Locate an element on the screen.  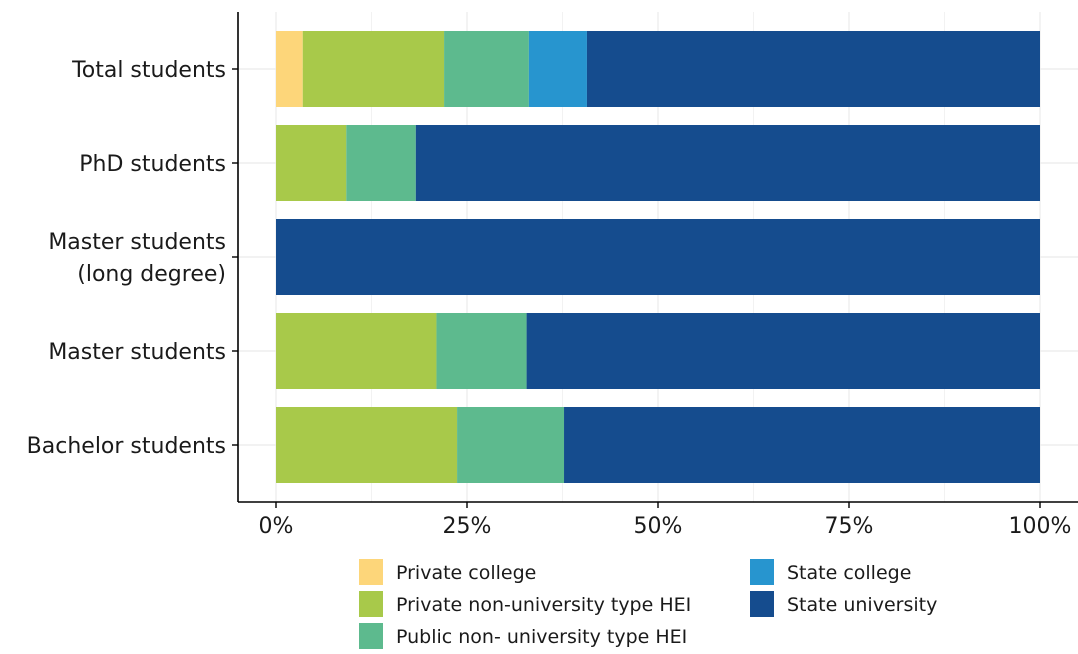
y-tick-label: Total students is located at coordinates (148, 70).